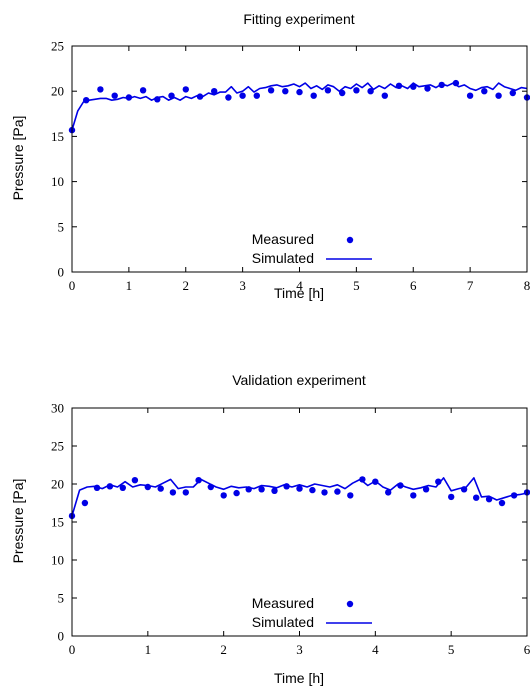 The height and width of the screenshot is (693, 530). I want to click on fitting-x-tick-label: 1, so click(129, 285).